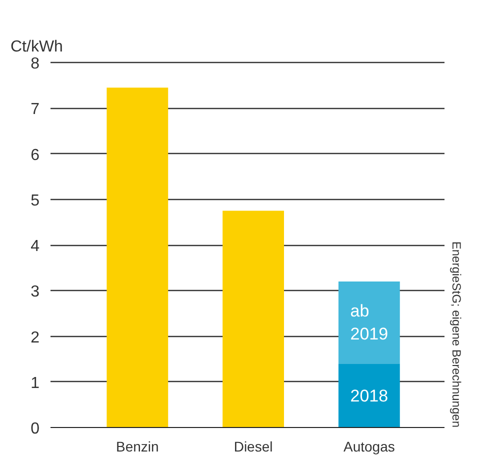  I want to click on y-tick-label: 5, so click(35, 201).